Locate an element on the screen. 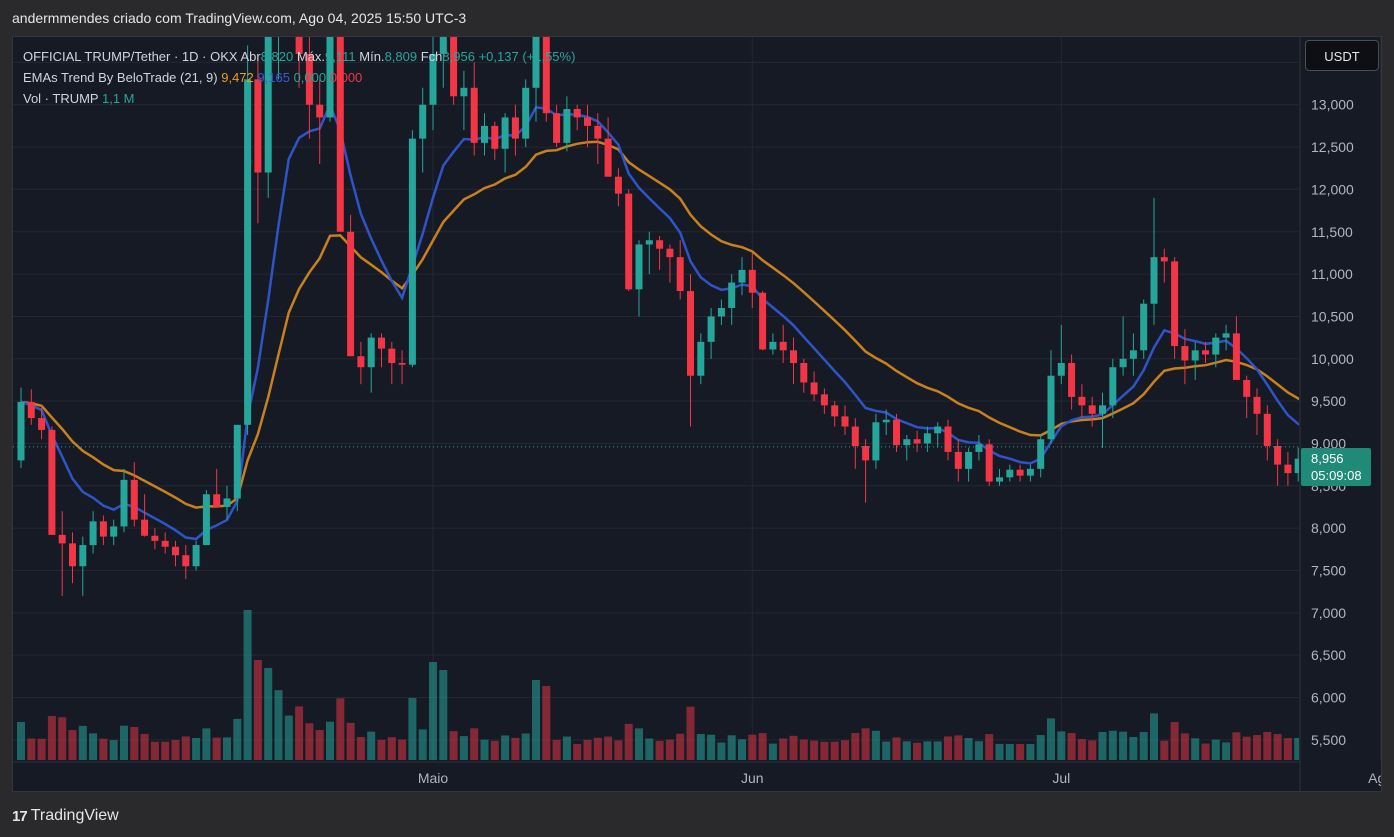  volume-indicator-name: Vol · TRUMP is located at coordinates (61, 98).